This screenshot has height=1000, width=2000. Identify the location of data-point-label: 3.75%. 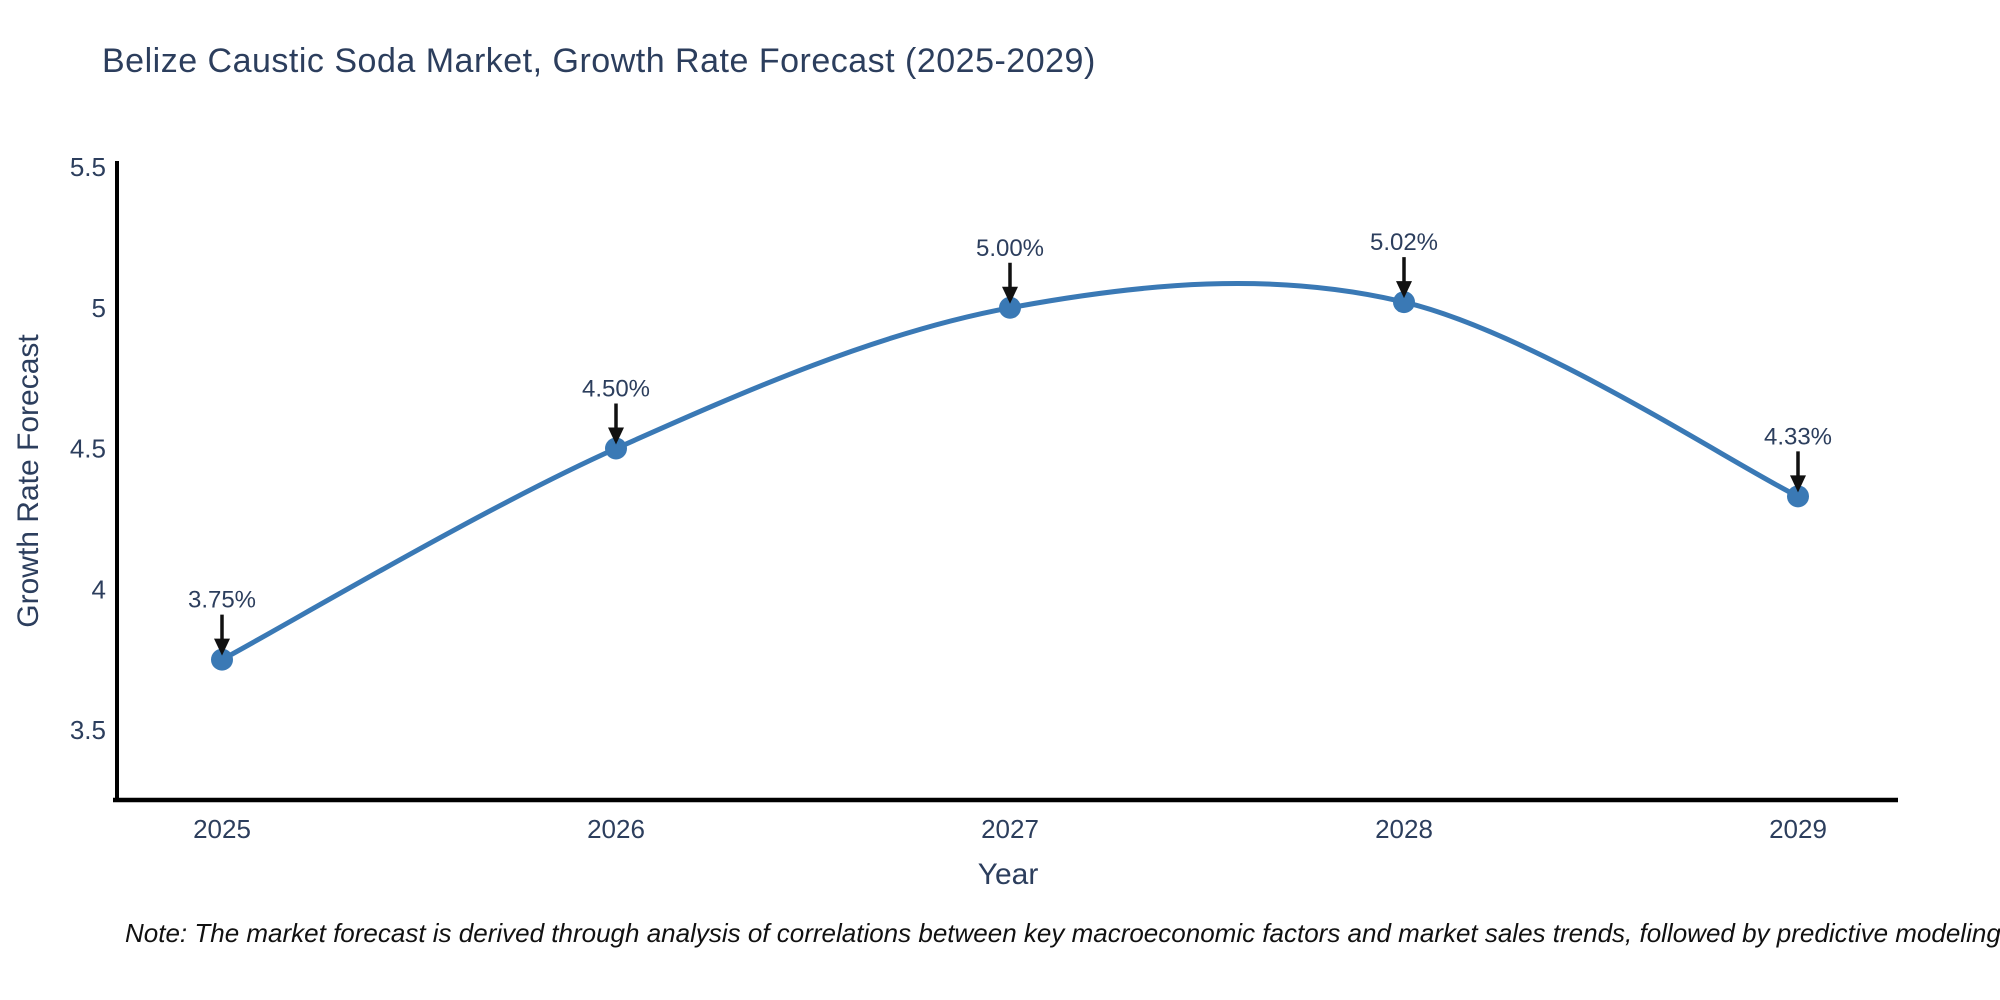
(222, 600).